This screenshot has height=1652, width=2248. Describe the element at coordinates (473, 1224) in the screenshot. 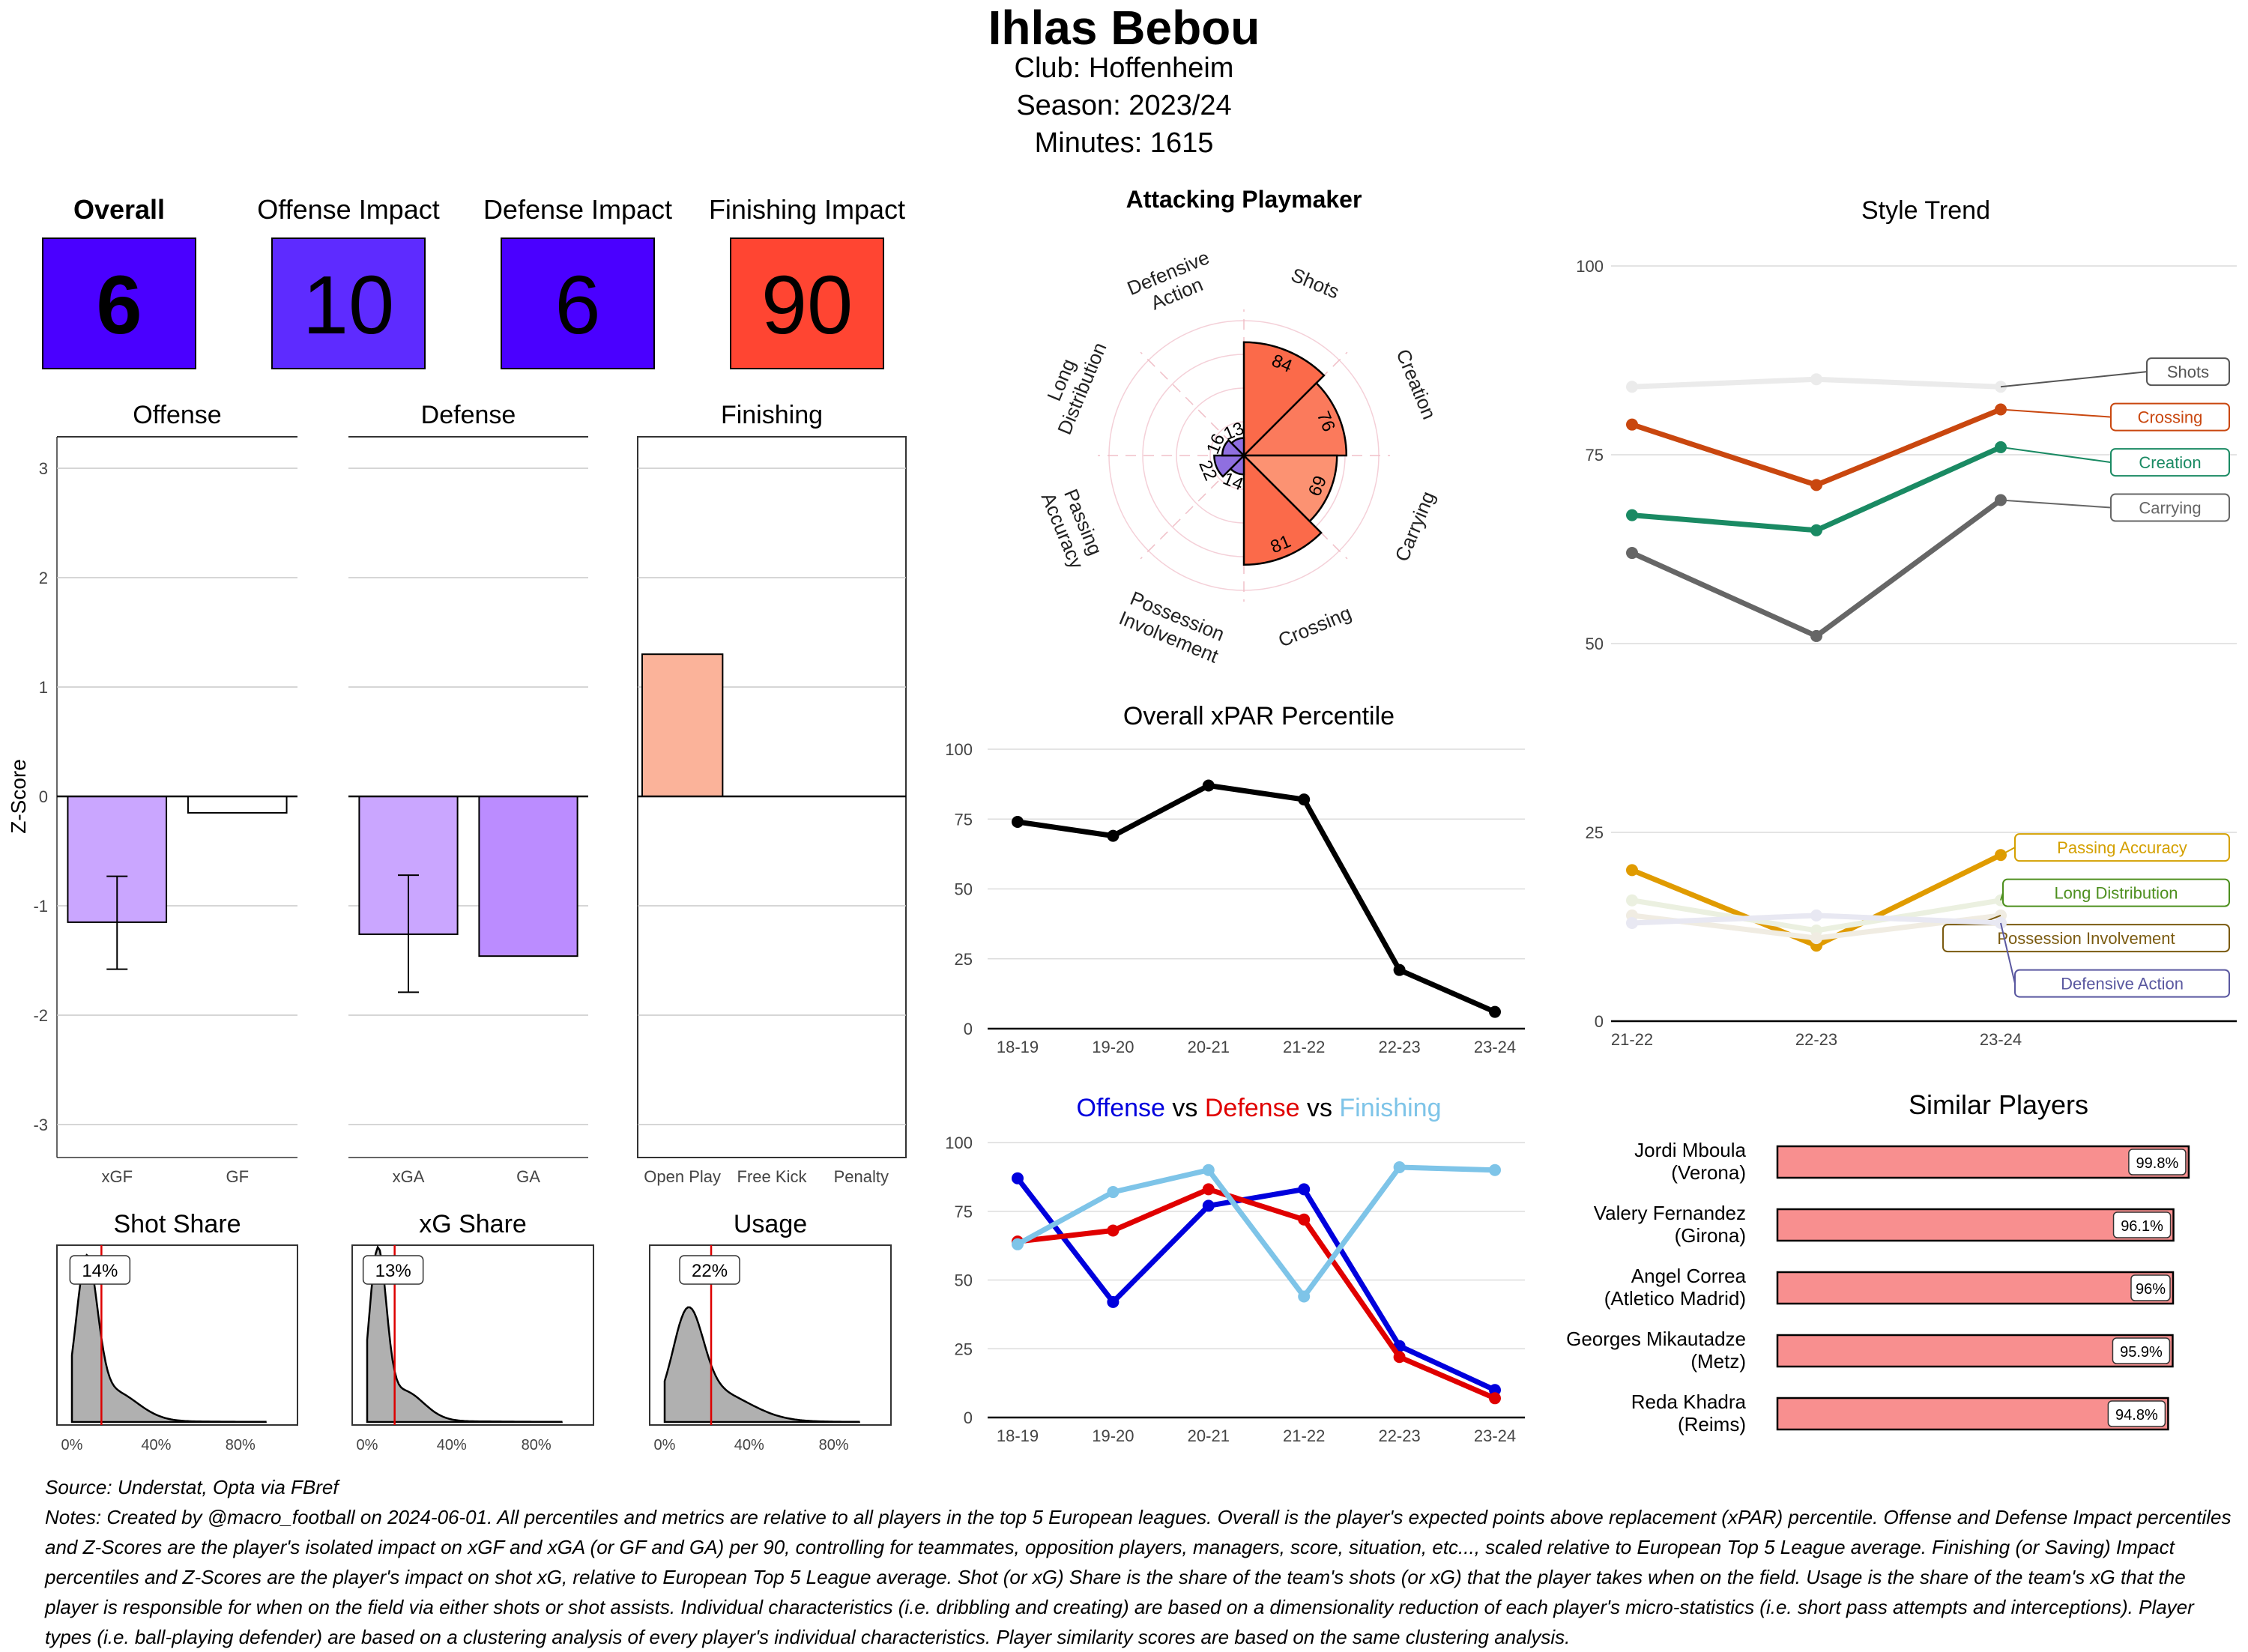

I see `panel-title: xG Share` at that location.